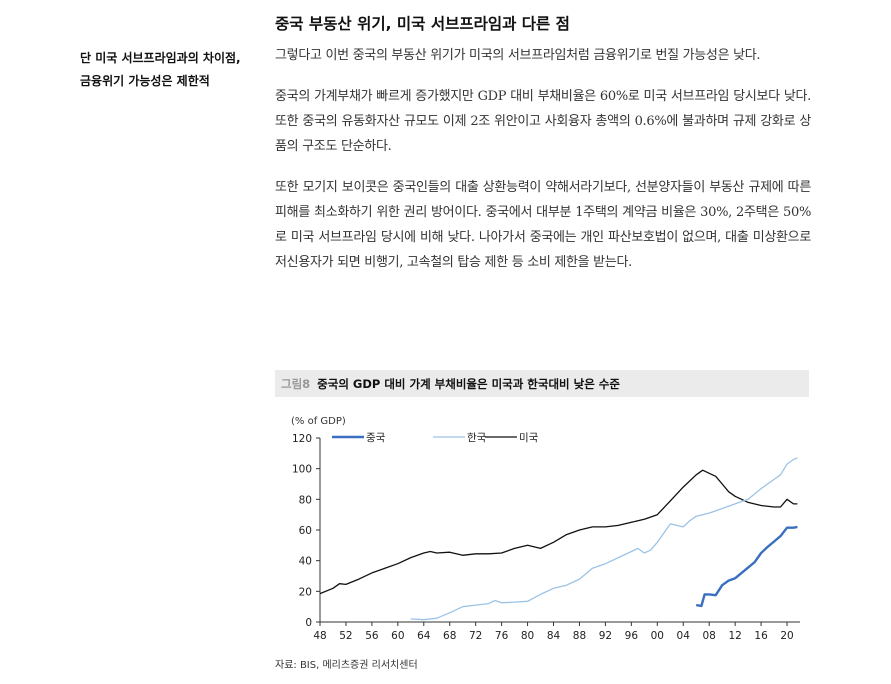 The height and width of the screenshot is (684, 891). I want to click on x-tick-label: 56, so click(372, 636).